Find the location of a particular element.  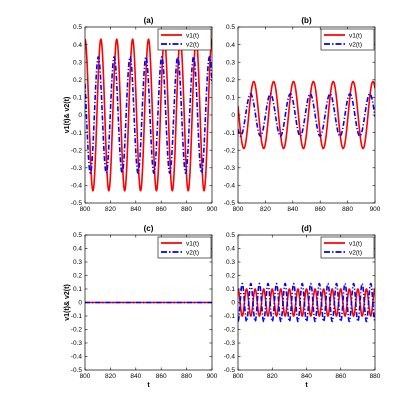

panel-c-ytick-label: -0.2 is located at coordinates (77, 330).